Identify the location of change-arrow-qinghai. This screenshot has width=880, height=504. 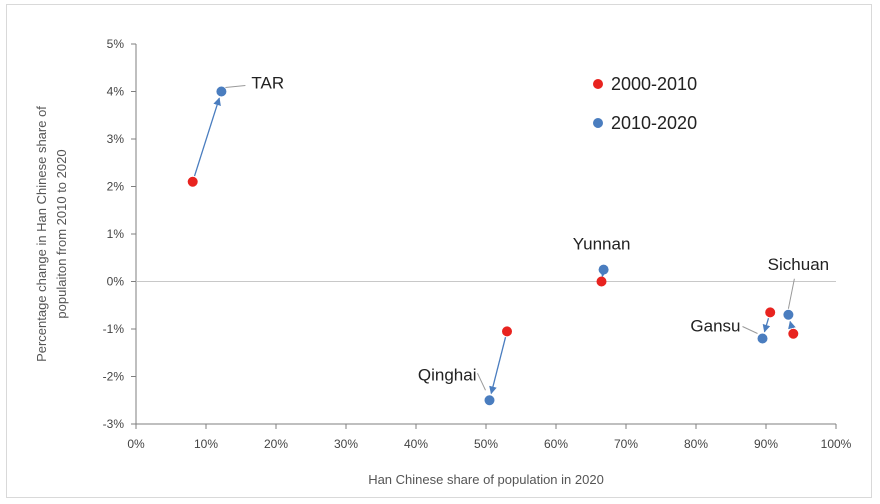
(498, 366).